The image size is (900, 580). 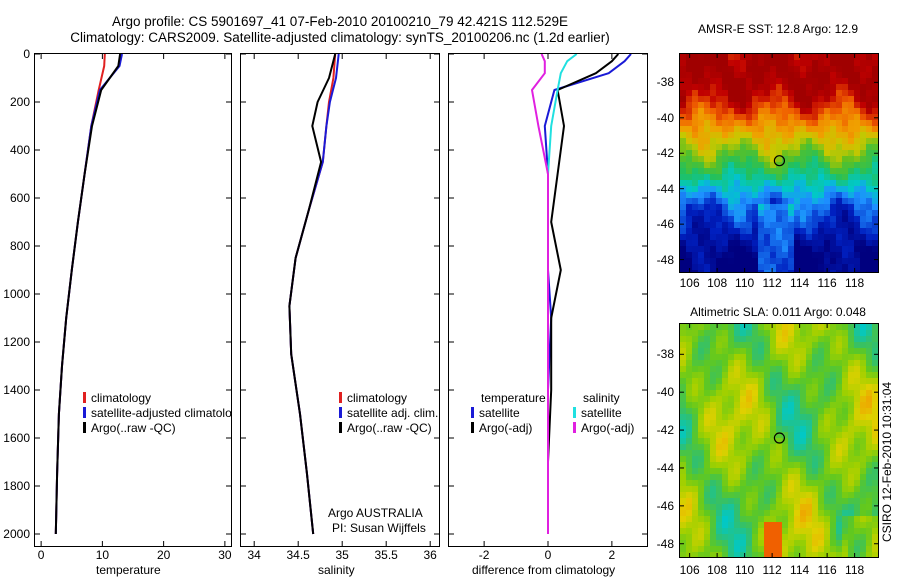 What do you see at coordinates (665, 188) in the screenshot?
I see `lat-tick-label: -44` at bounding box center [665, 188].